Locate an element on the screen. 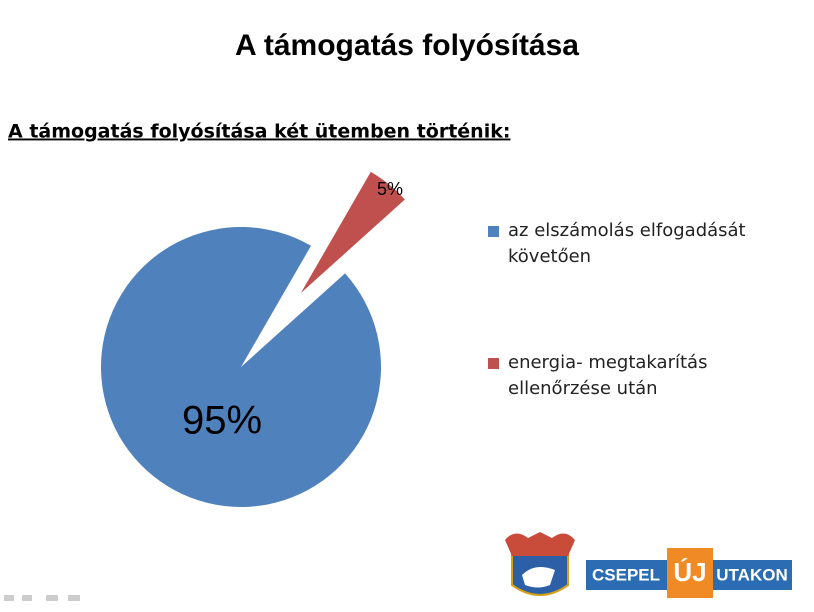  logo-text: ÚJ is located at coordinates (689, 572).